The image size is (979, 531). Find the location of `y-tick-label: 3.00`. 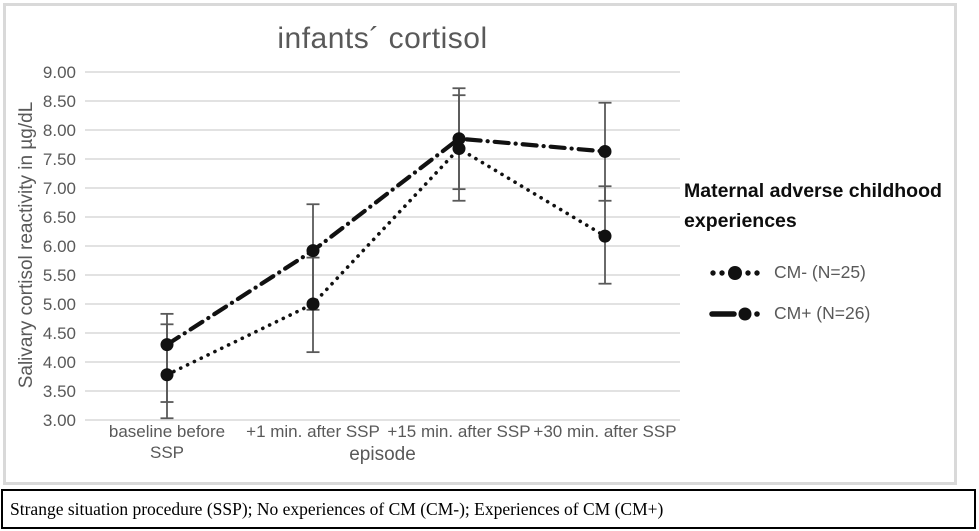

y-tick-label: 3.00 is located at coordinates (59, 420).